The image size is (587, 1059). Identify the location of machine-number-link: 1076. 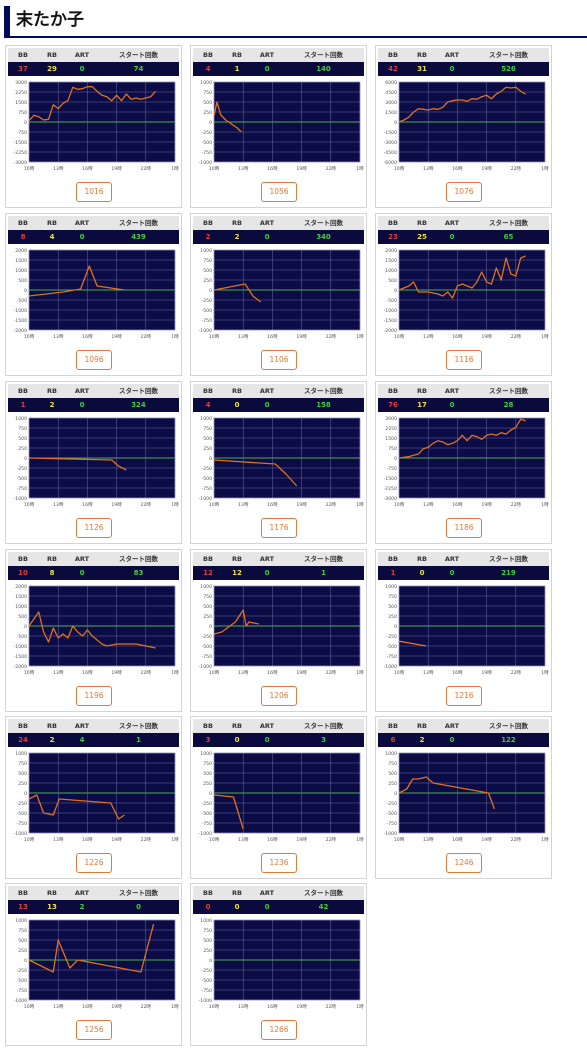
(464, 192).